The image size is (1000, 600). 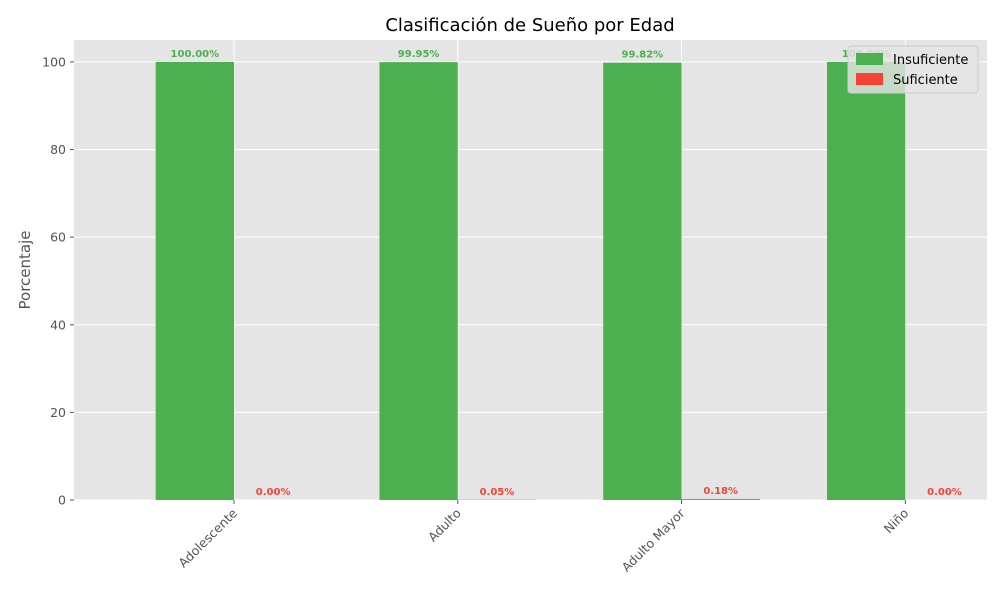 What do you see at coordinates (54, 61) in the screenshot?
I see `y-tick-label: 100` at bounding box center [54, 61].